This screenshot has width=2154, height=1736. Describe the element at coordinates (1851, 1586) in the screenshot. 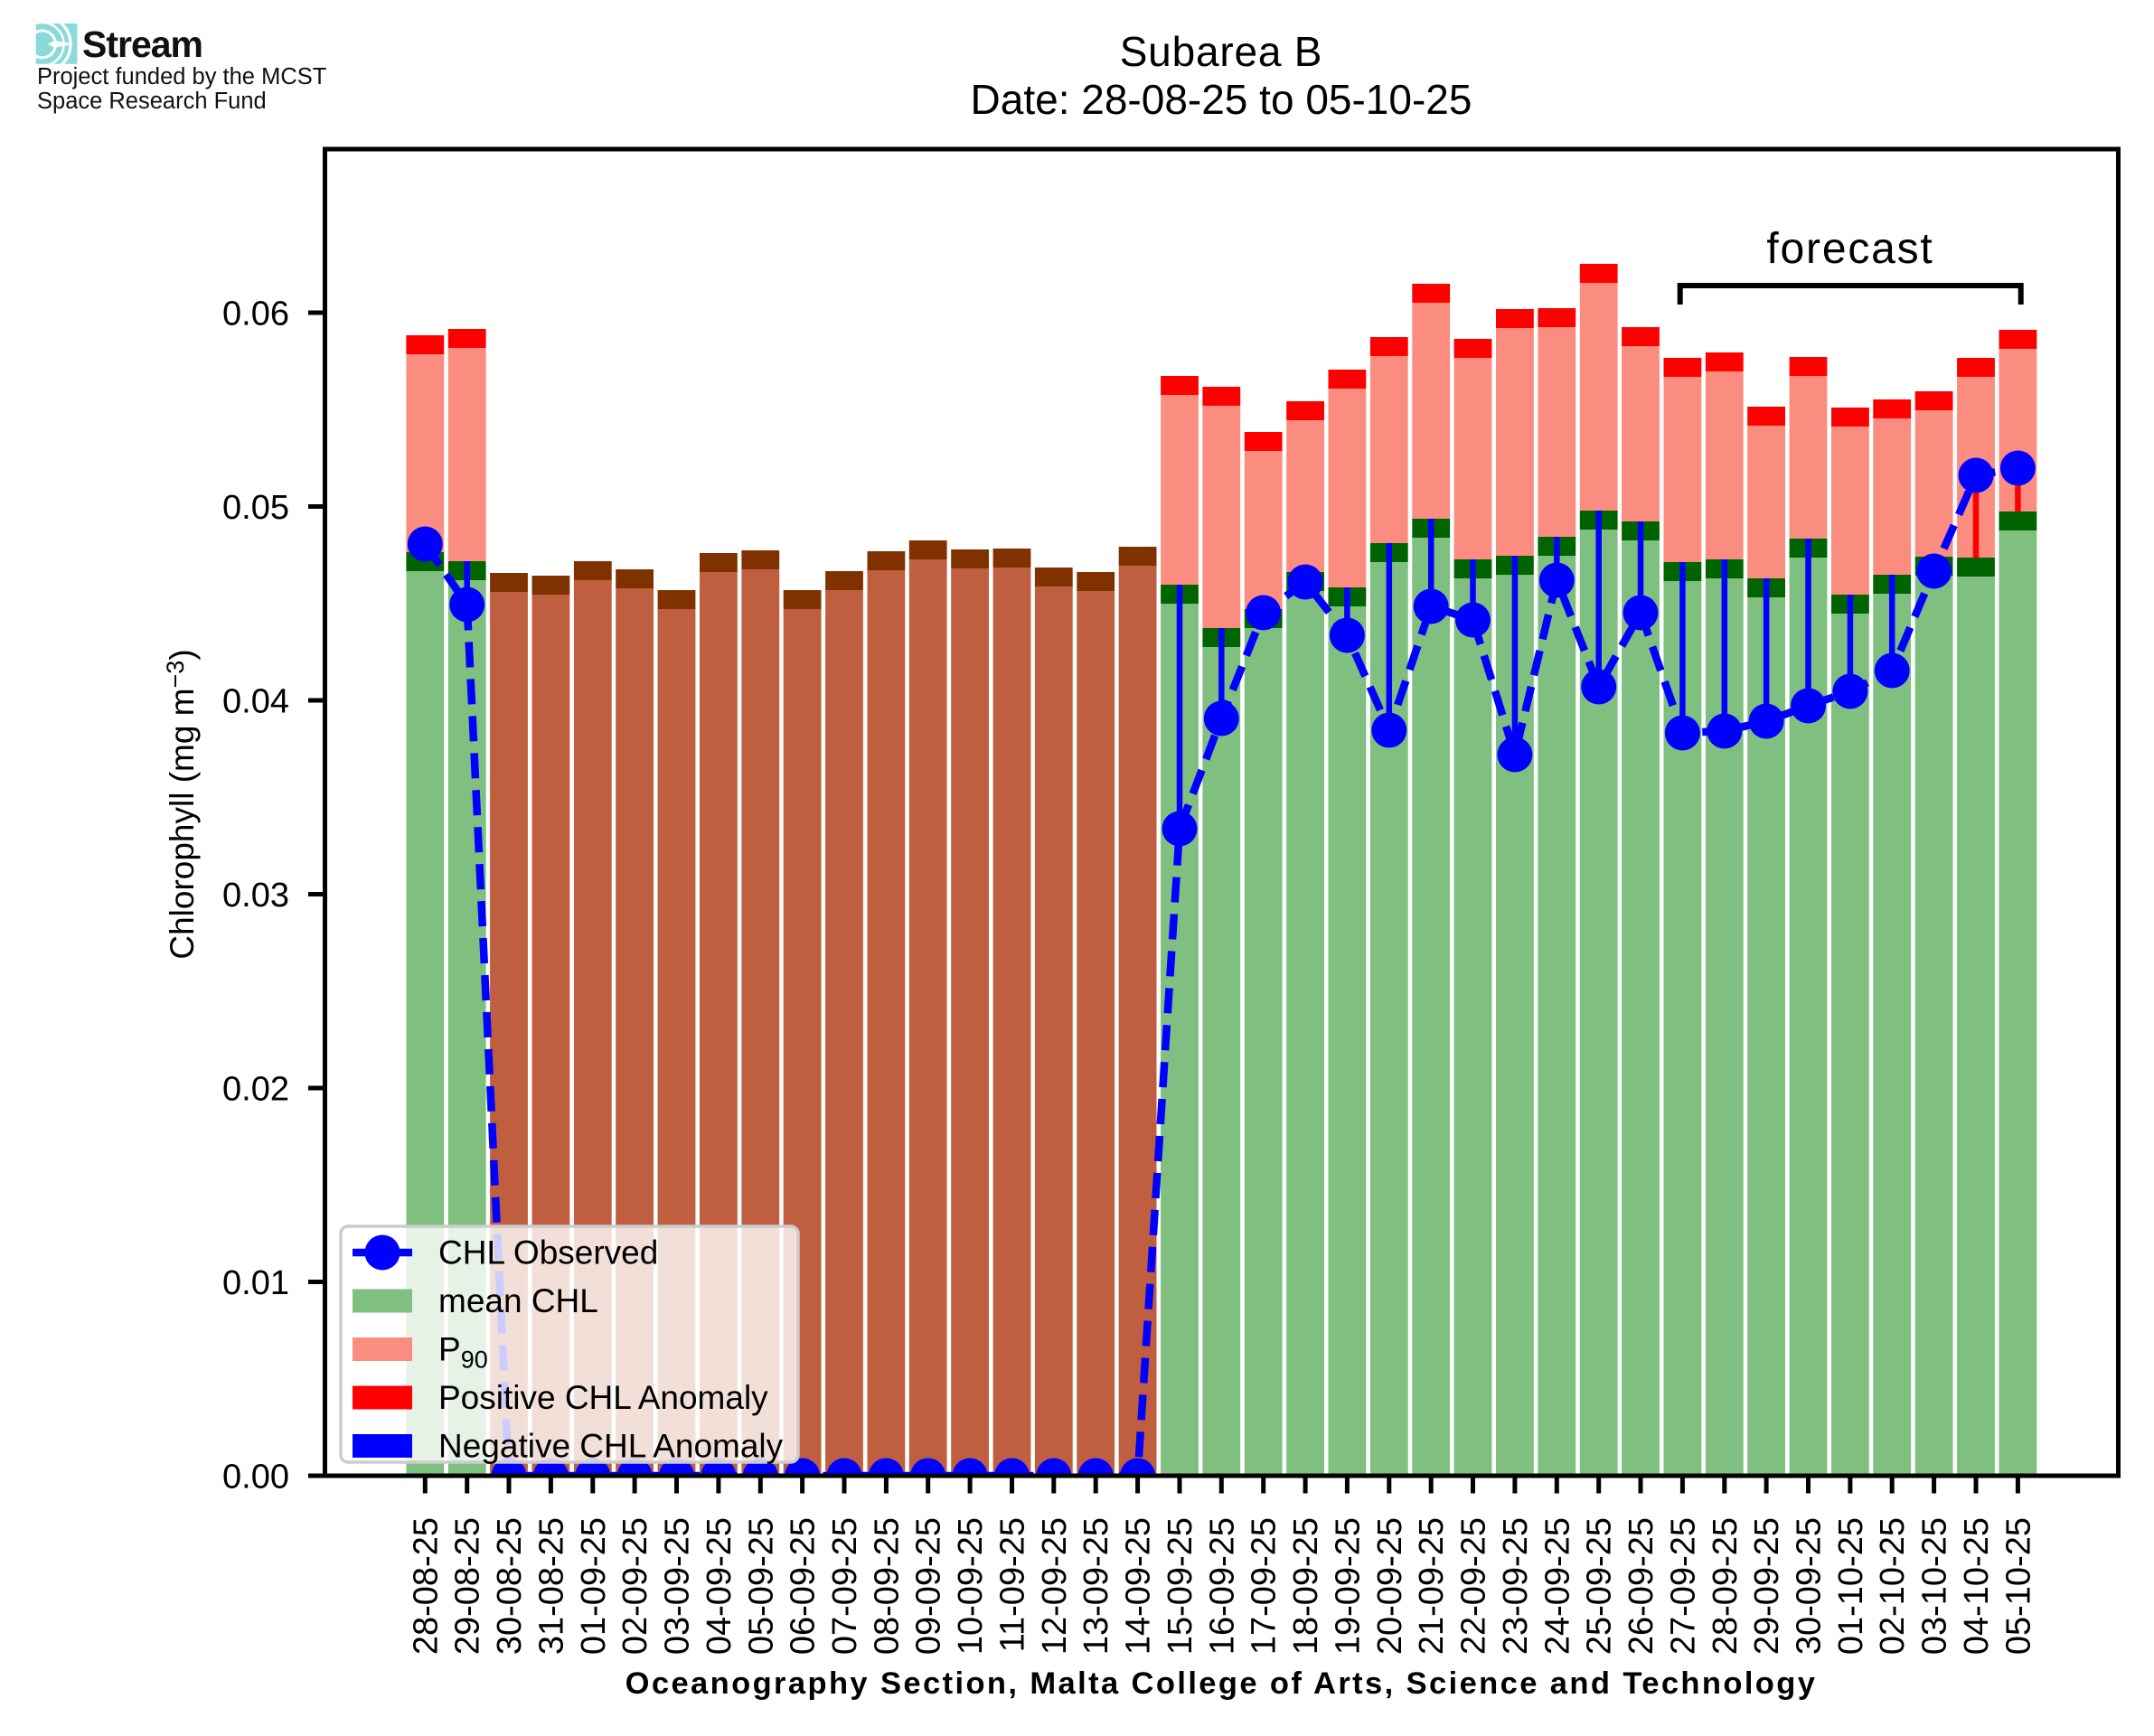

I see `svg-text: 01-10-25` at that location.